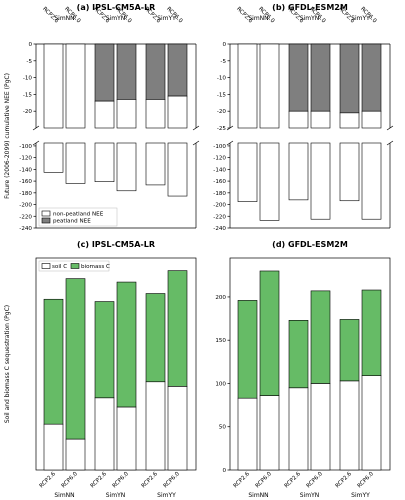 This screenshot has width=405, height=500. Describe the element at coordinates (46, 213) in the screenshot. I see `legend-swatch-non-peatland` at that location.